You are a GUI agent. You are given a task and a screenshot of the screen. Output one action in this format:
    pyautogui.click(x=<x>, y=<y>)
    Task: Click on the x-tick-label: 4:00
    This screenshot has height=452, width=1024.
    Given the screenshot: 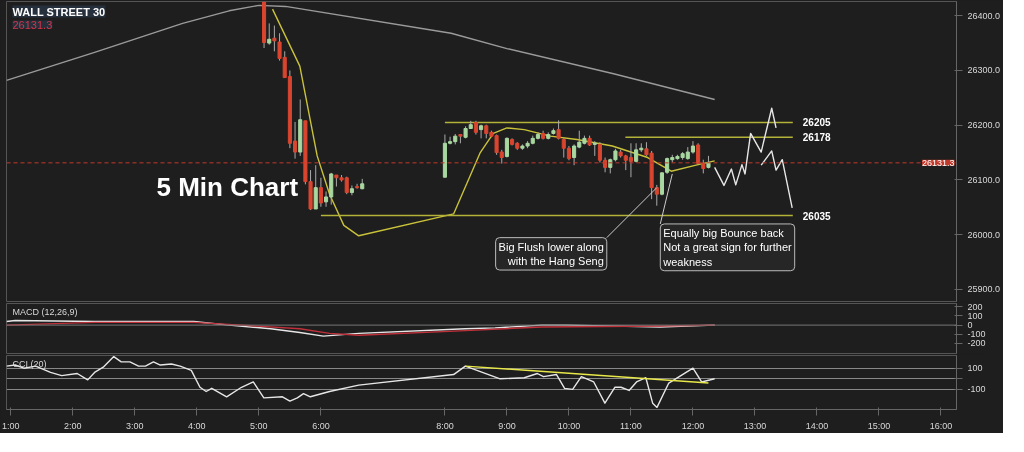 What is the action you would take?
    pyautogui.click(x=197, y=425)
    